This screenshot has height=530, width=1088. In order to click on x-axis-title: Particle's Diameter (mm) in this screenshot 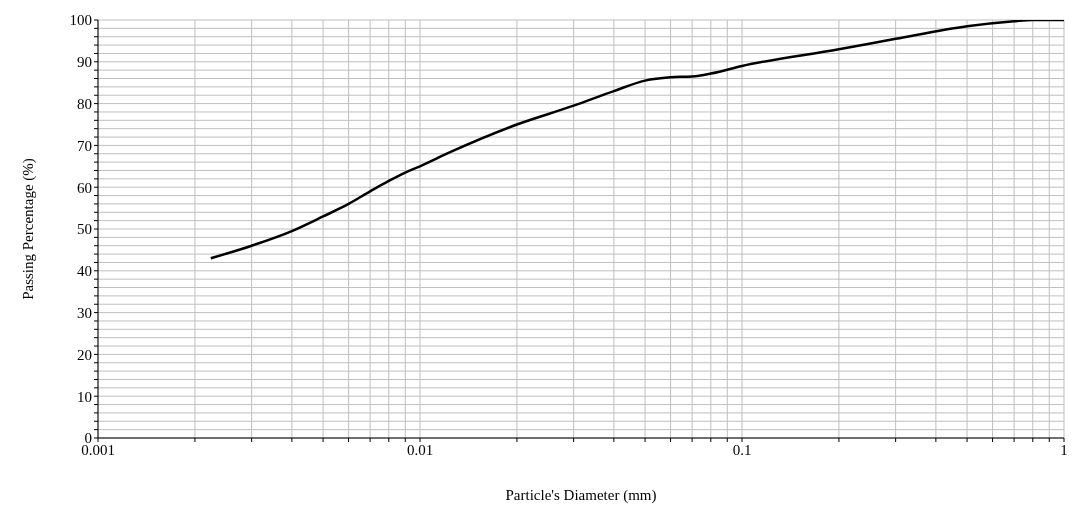, I will do `click(581, 495)`.